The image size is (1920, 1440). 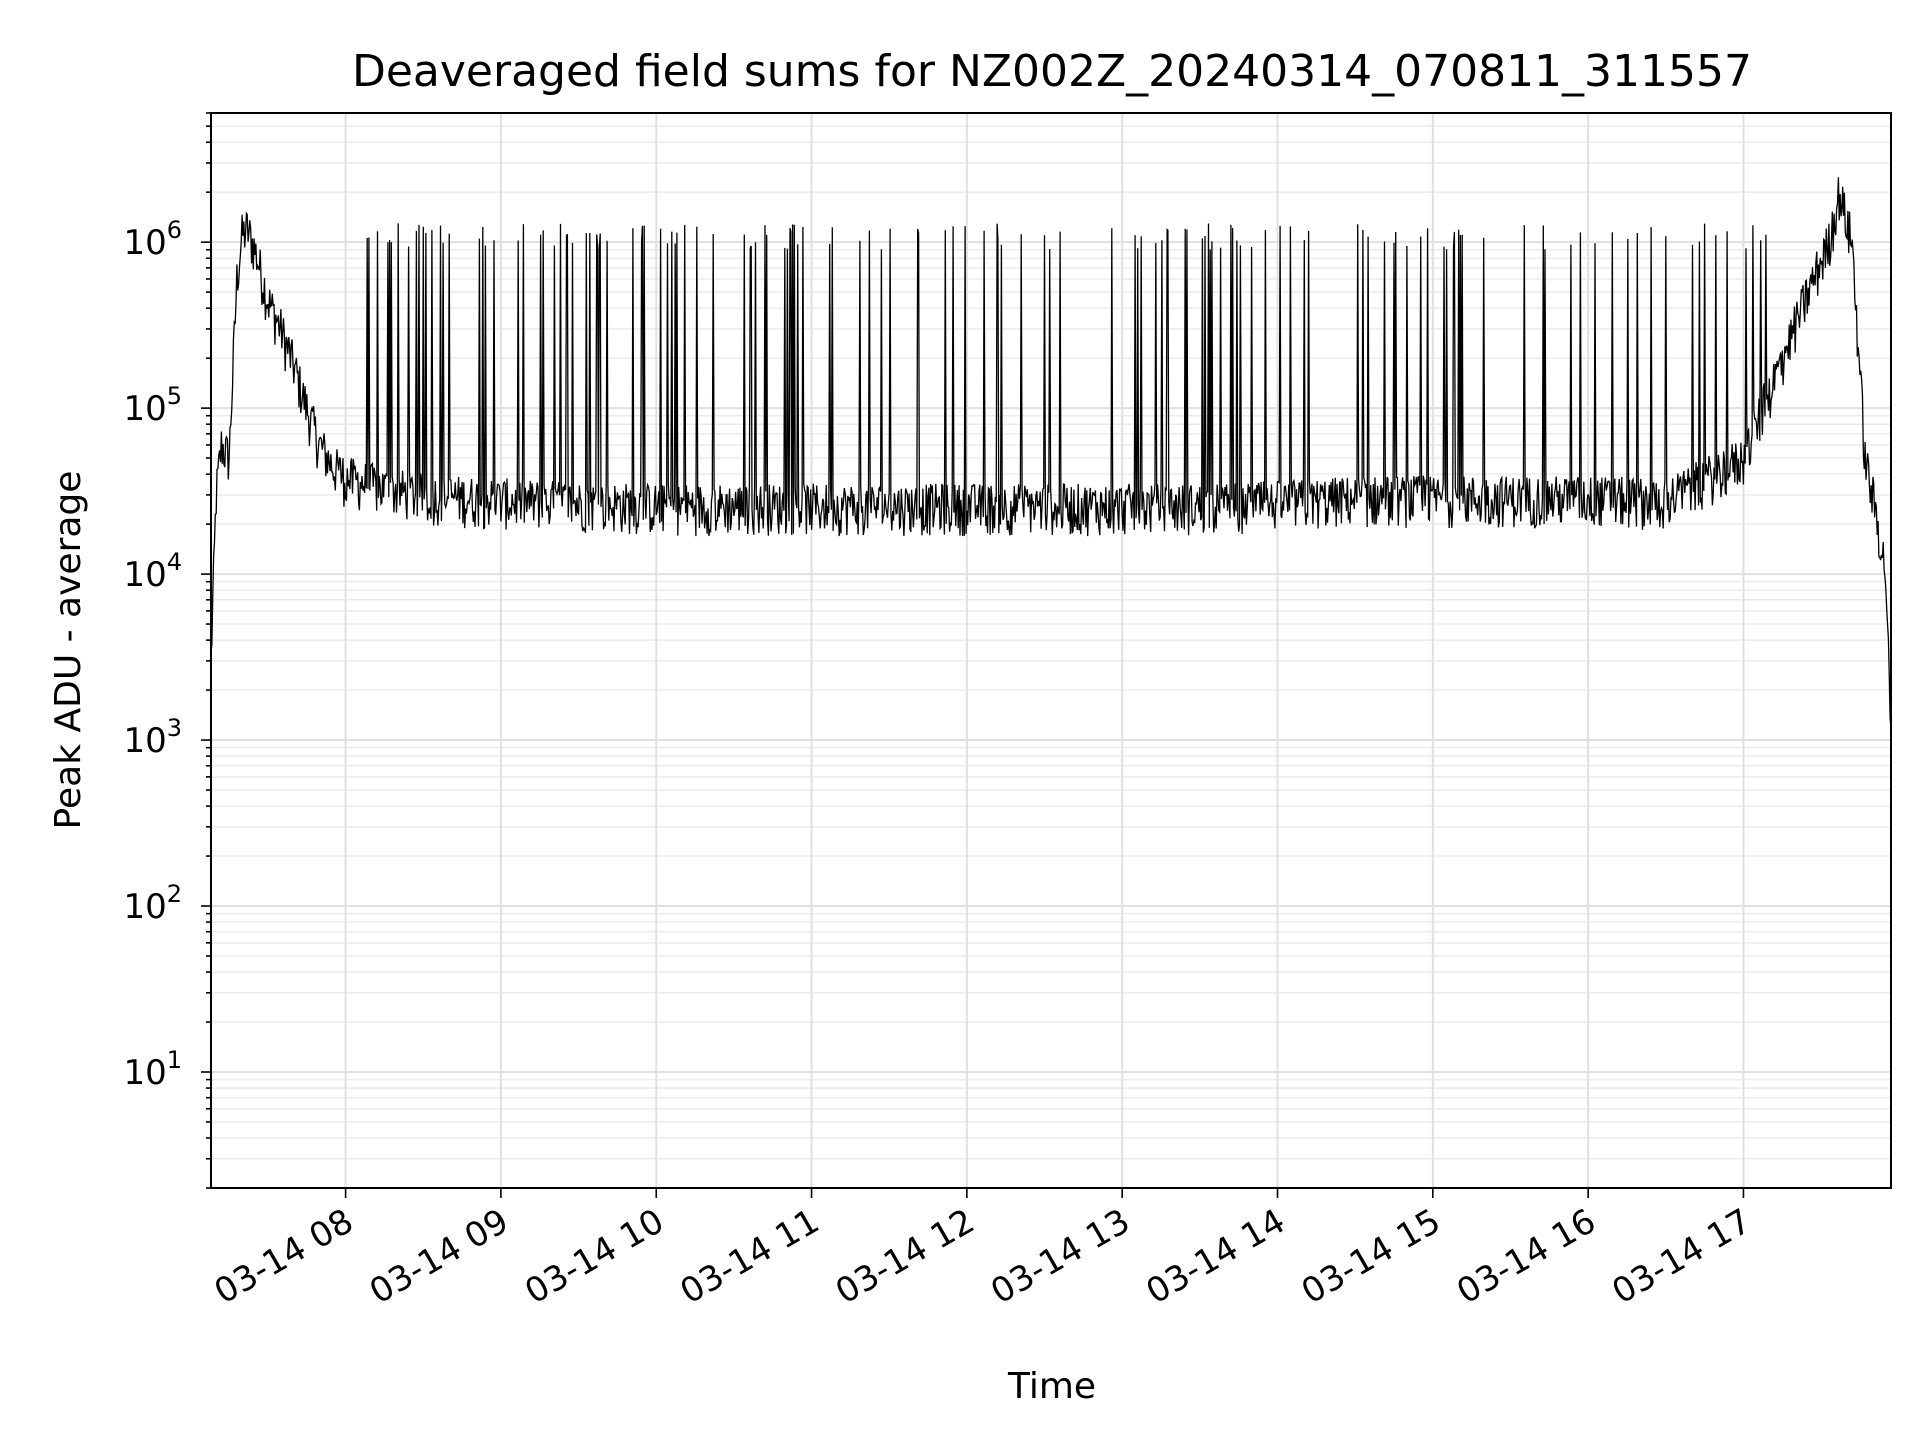 What do you see at coordinates (1060, 1256) in the screenshot?
I see `x-tick-label: 03-14 13` at bounding box center [1060, 1256].